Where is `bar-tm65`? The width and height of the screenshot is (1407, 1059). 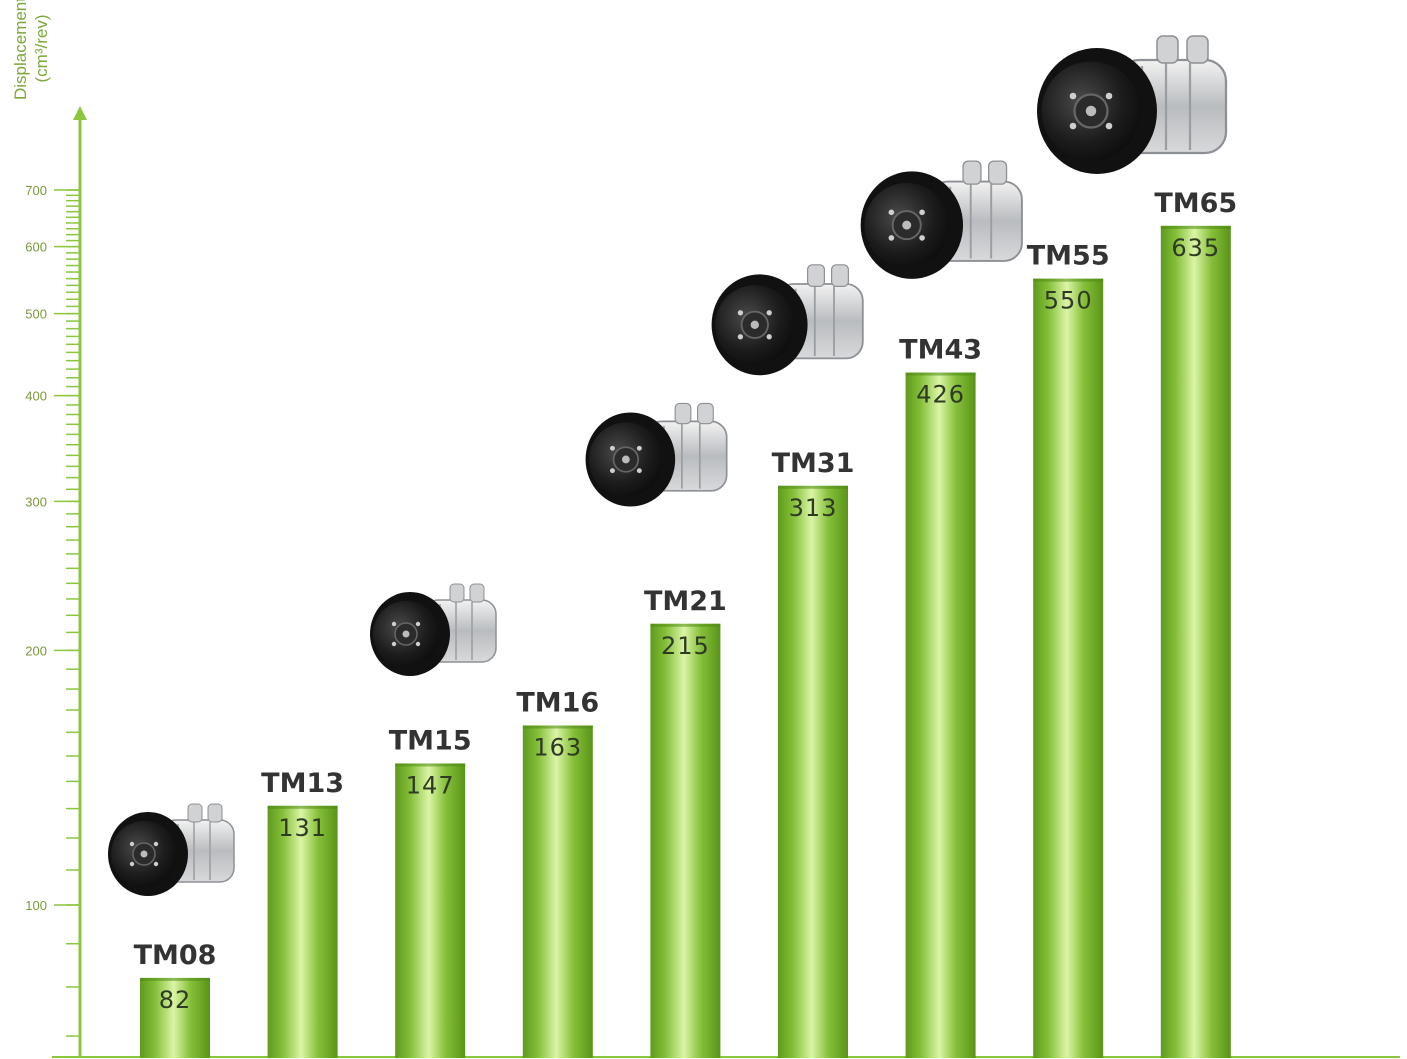
bar-tm65 is located at coordinates (1195, 642).